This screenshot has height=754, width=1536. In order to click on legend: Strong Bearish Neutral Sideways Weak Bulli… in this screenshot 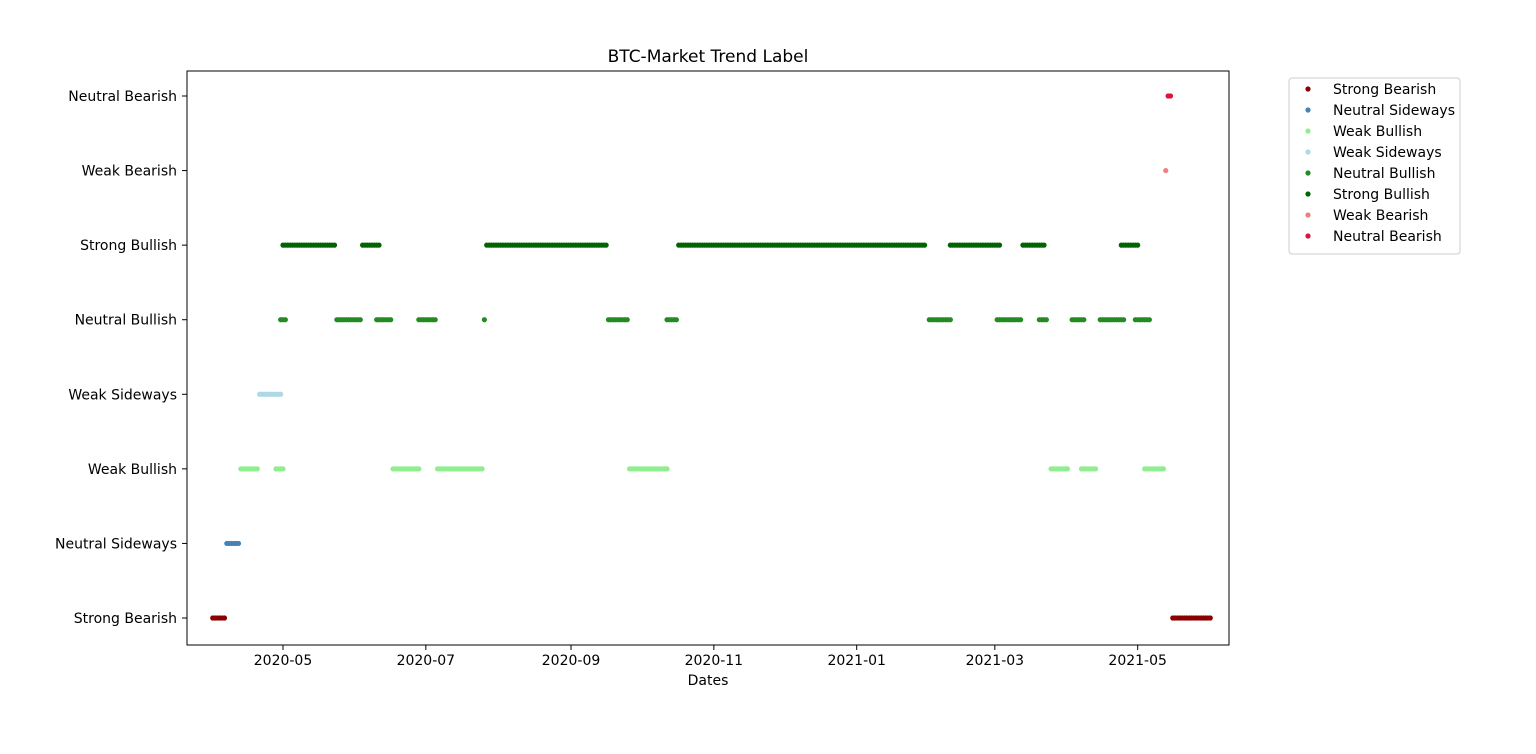, I will do `click(1374, 166)`.